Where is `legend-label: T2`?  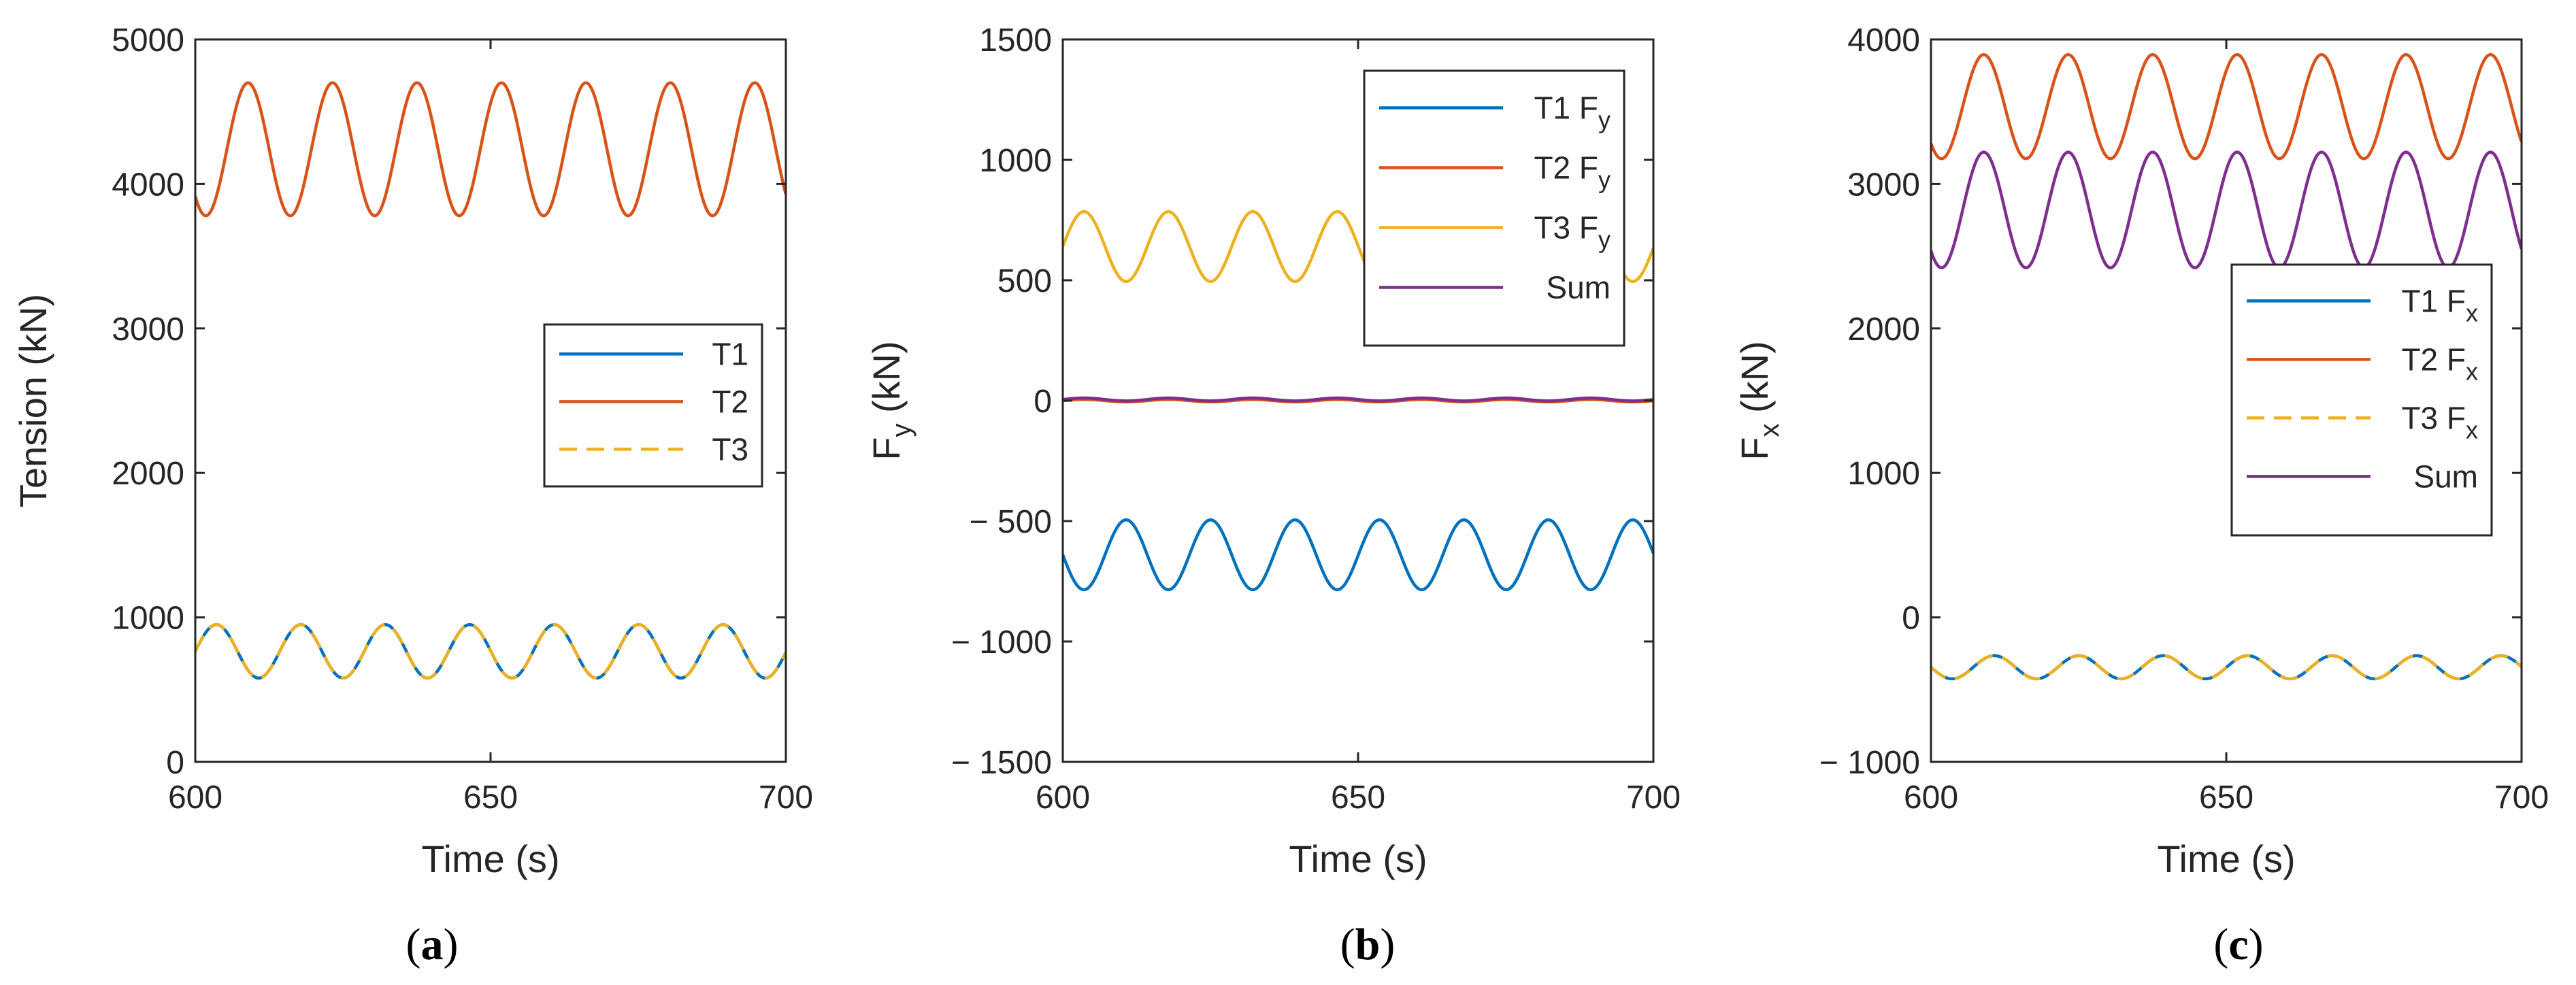 legend-label: T2 is located at coordinates (730, 401).